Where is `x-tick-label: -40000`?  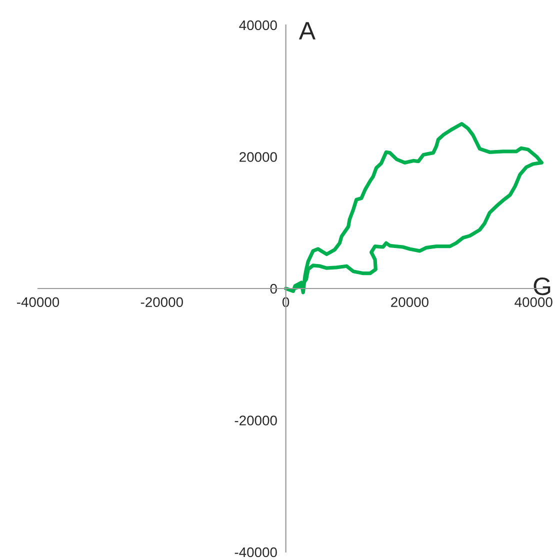
x-tick-label: -40000 is located at coordinates (38, 302).